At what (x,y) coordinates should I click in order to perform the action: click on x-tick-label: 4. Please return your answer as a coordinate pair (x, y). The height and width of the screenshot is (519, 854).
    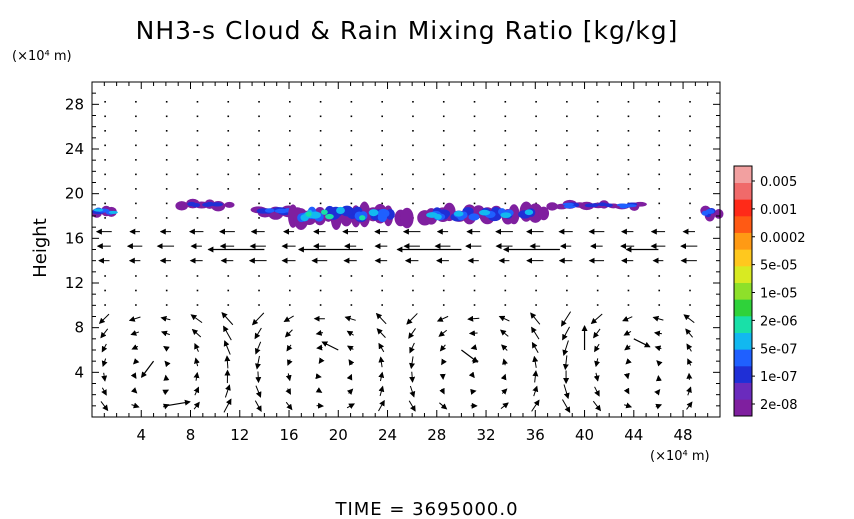
    Looking at the image, I should click on (141, 435).